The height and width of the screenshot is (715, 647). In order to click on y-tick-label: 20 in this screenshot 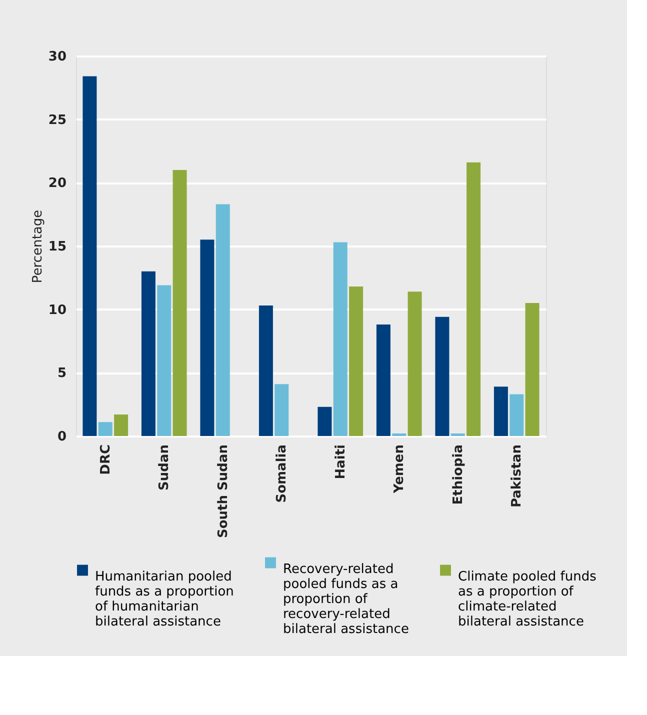, I will do `click(57, 184)`.